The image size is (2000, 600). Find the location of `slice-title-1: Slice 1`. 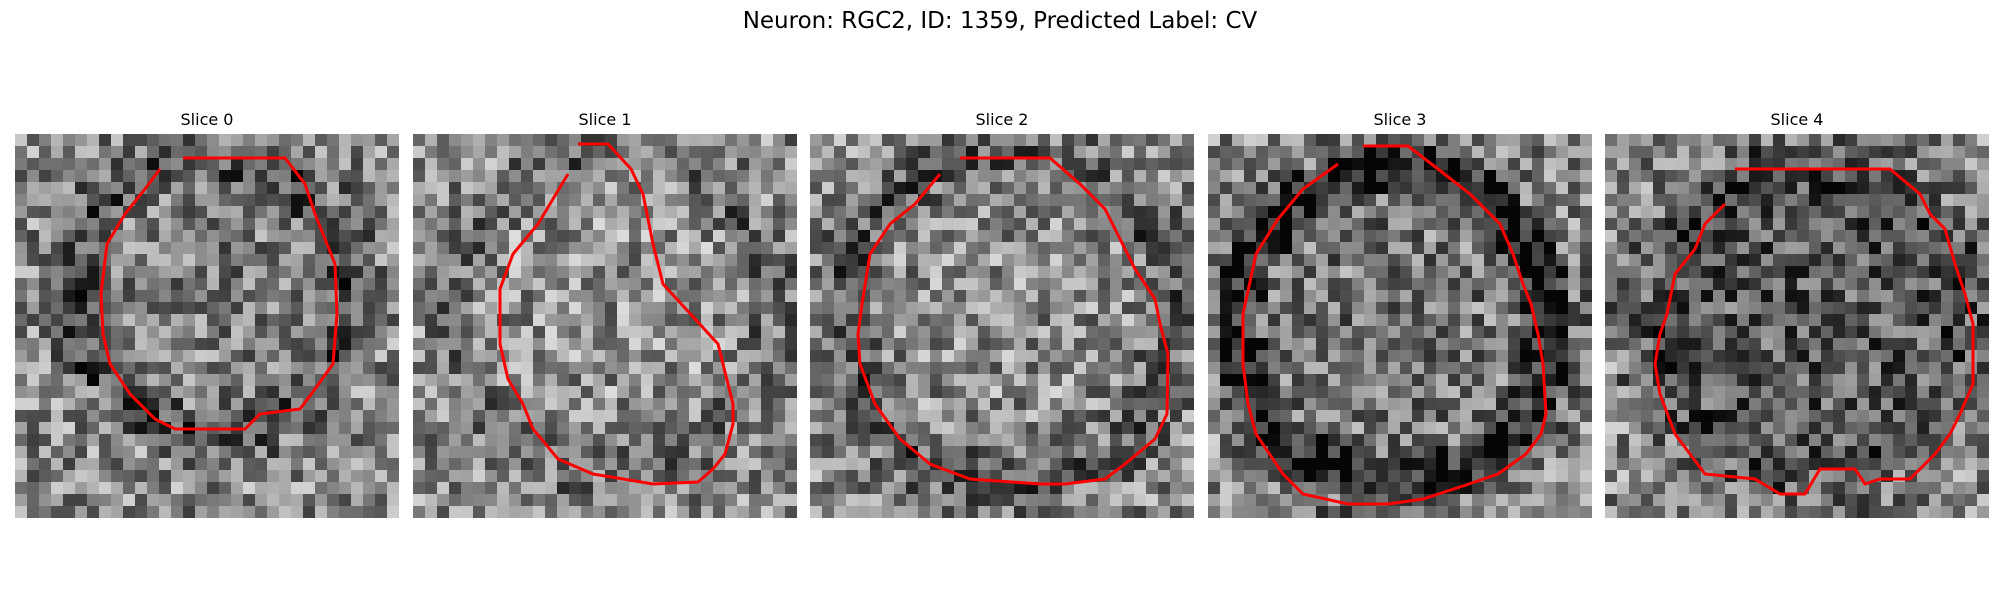

slice-title-1: Slice 1 is located at coordinates (605, 119).